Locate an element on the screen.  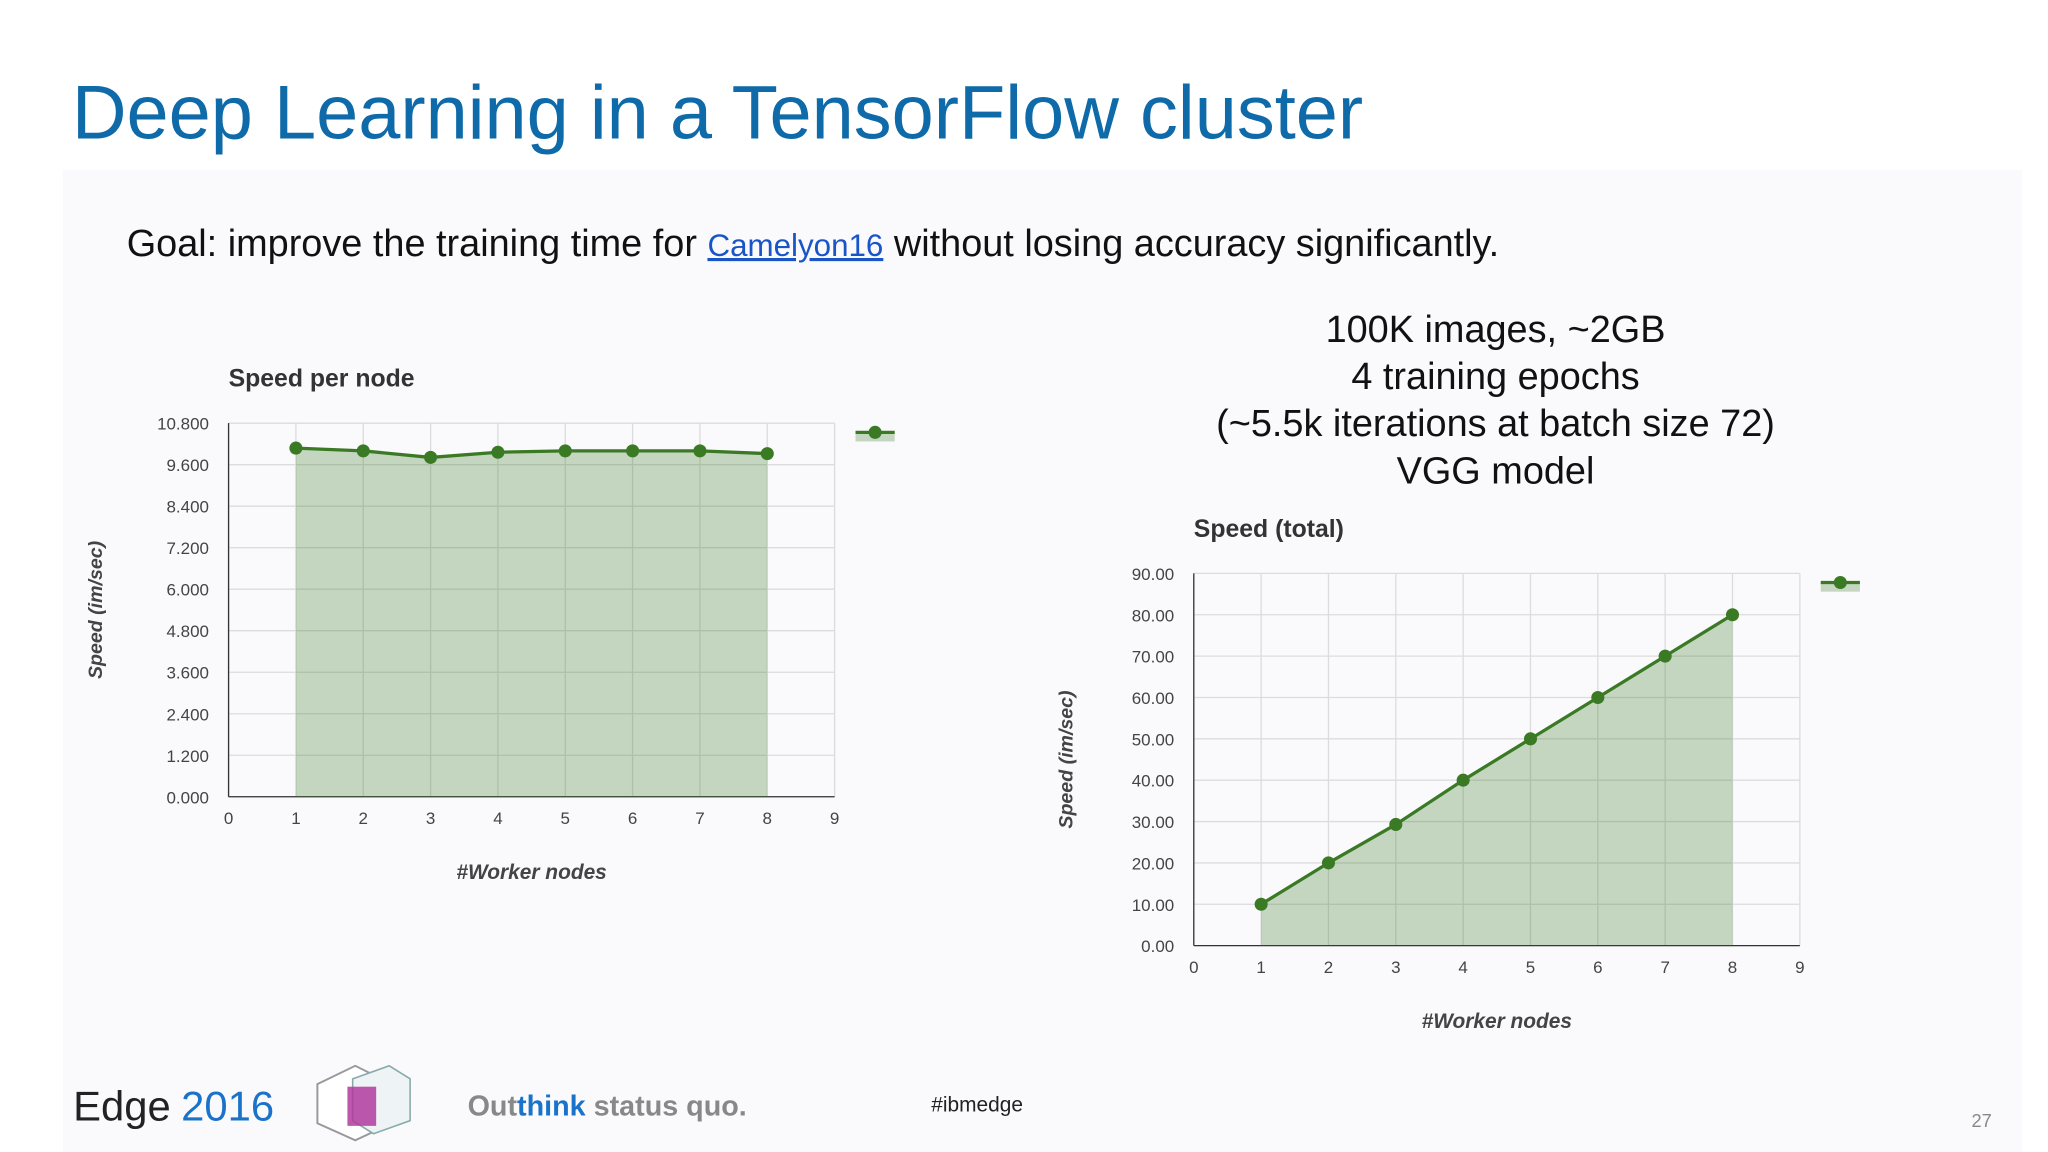
footer-brand: Edge 2016 is located at coordinates (173, 1106).